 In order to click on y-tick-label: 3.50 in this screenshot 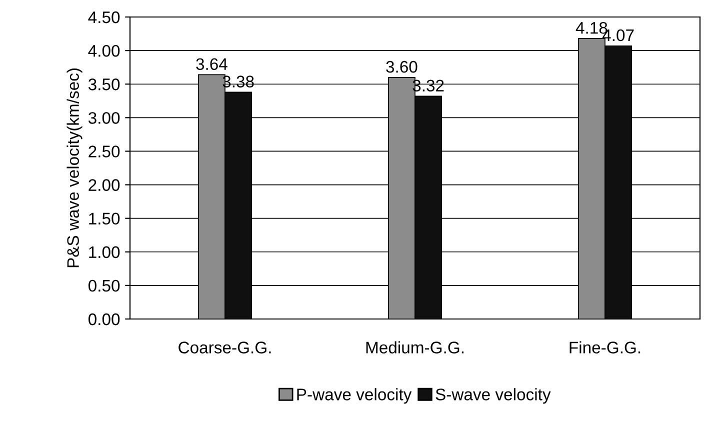, I will do `click(104, 84)`.